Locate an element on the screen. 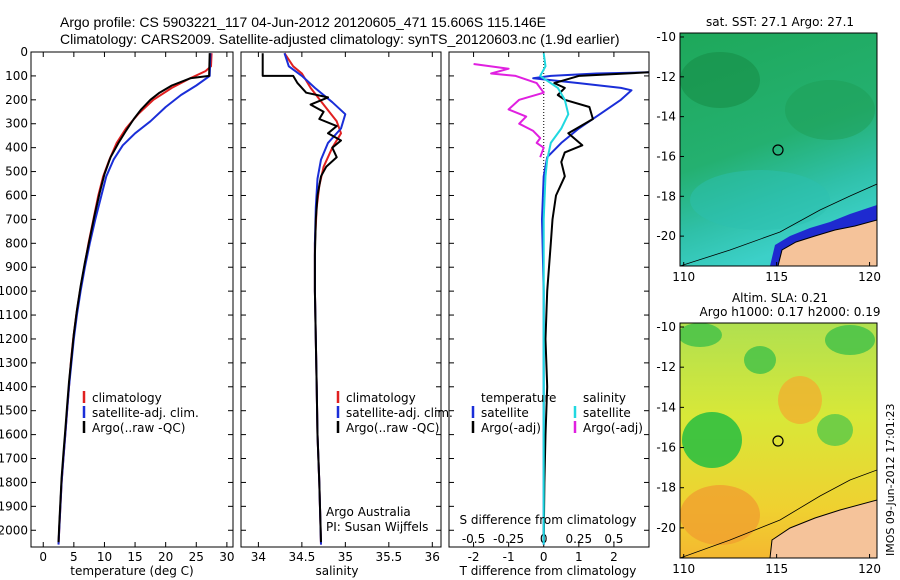 This screenshot has width=900, height=580. map-y-tick-label: -10 is located at coordinates (666, 327).